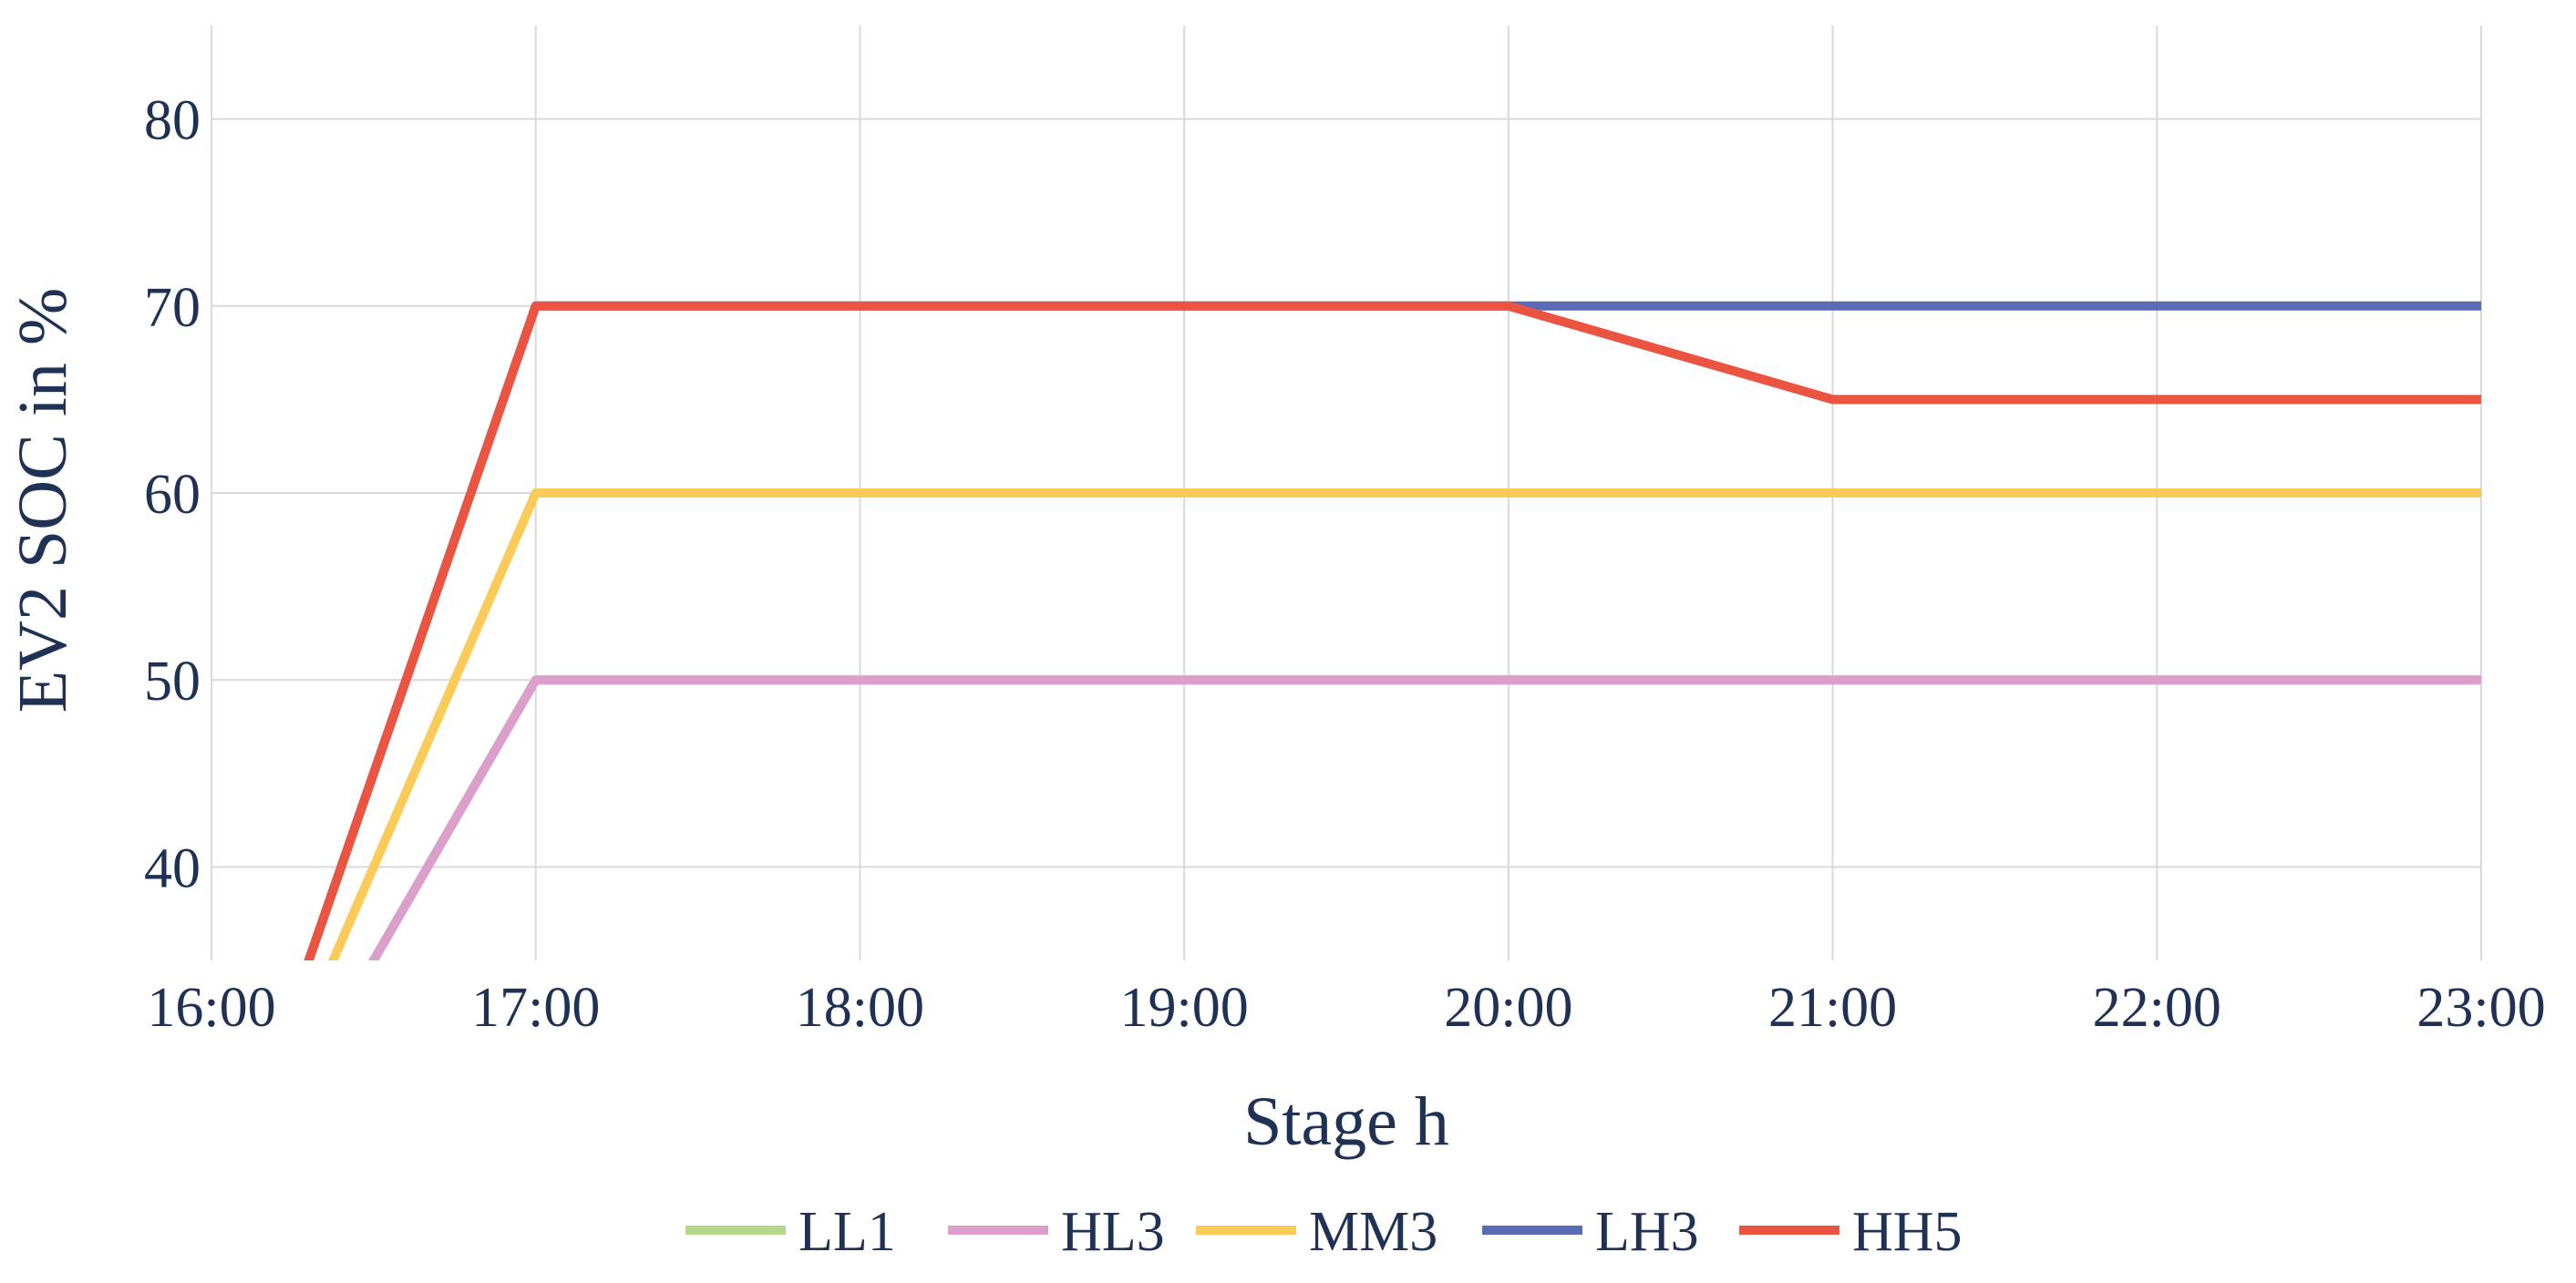  What do you see at coordinates (1346, 1008) in the screenshot?
I see `x-axis-tick-labels: 16:00 17:00 18:00 19:00 20:00 21:00 22:00 23:00` at bounding box center [1346, 1008].